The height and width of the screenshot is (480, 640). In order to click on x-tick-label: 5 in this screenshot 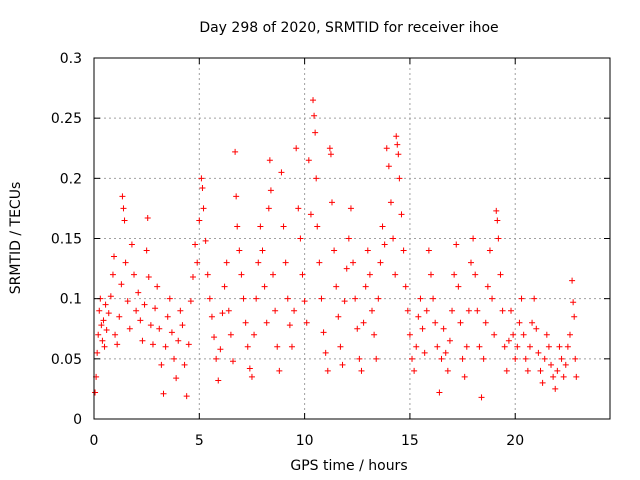, I will do `click(199, 441)`.